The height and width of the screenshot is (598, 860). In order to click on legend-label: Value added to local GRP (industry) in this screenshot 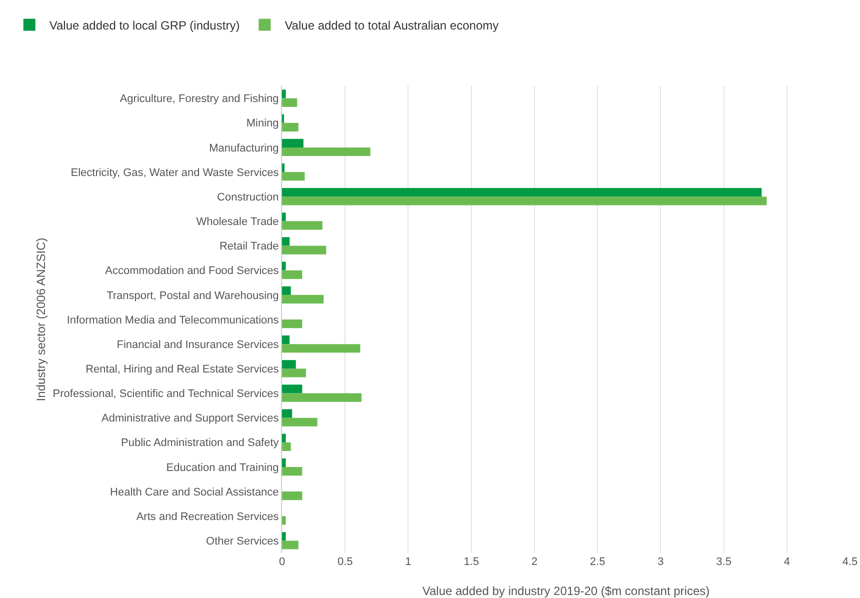, I will do `click(144, 25)`.